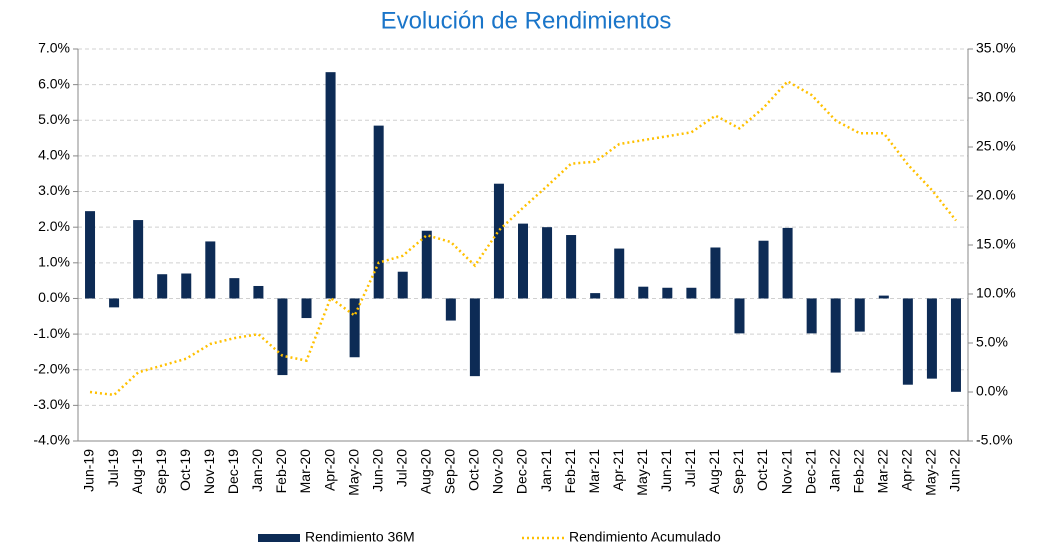 The height and width of the screenshot is (553, 1051). What do you see at coordinates (996, 293) in the screenshot?
I see `y2-tick-label: 10.0%` at bounding box center [996, 293].